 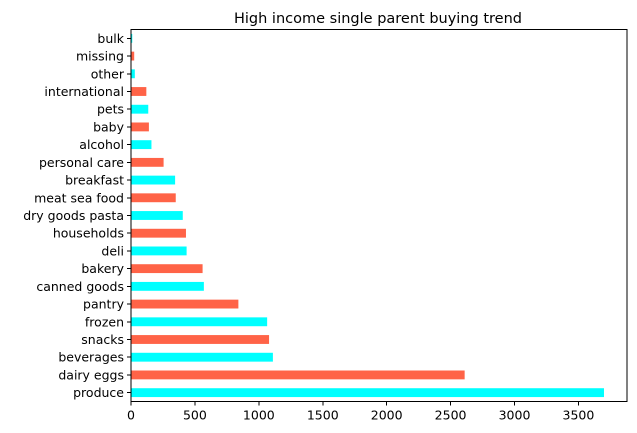 What do you see at coordinates (91, 357) in the screenshot?
I see `y-tick-label: beverages` at bounding box center [91, 357].